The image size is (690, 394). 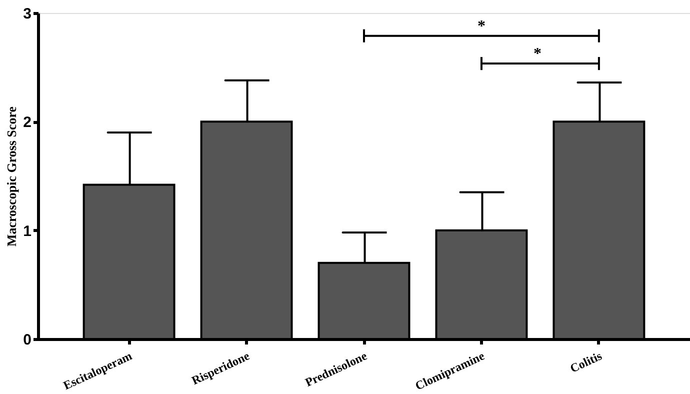 What do you see at coordinates (27, 14) in the screenshot?
I see `y-tick-label: 3` at bounding box center [27, 14].